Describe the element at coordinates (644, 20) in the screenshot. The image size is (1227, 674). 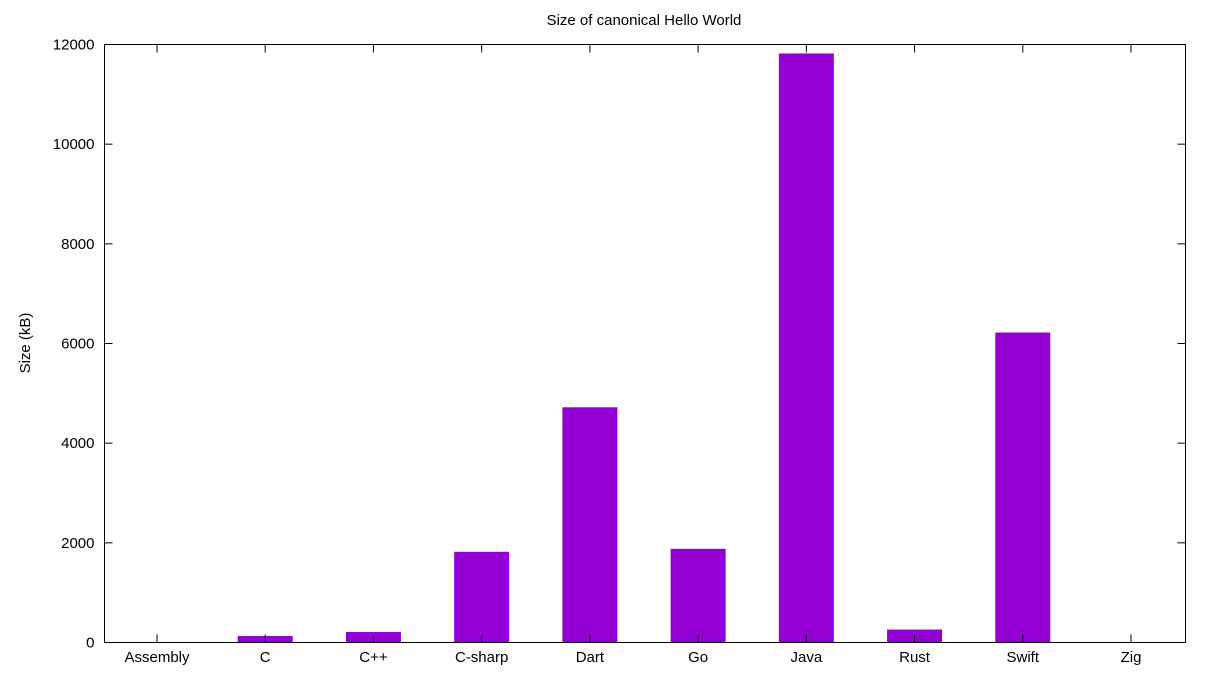
I see `chart-title: Size of canonical Hello World` at that location.